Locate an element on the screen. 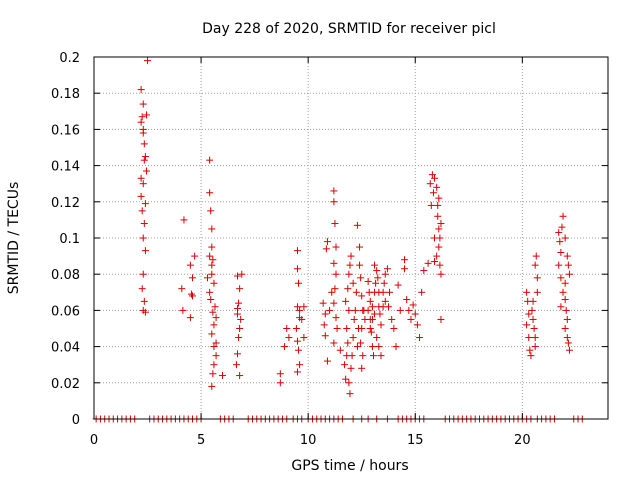  y-tick-label: 0.06 is located at coordinates (65, 311).